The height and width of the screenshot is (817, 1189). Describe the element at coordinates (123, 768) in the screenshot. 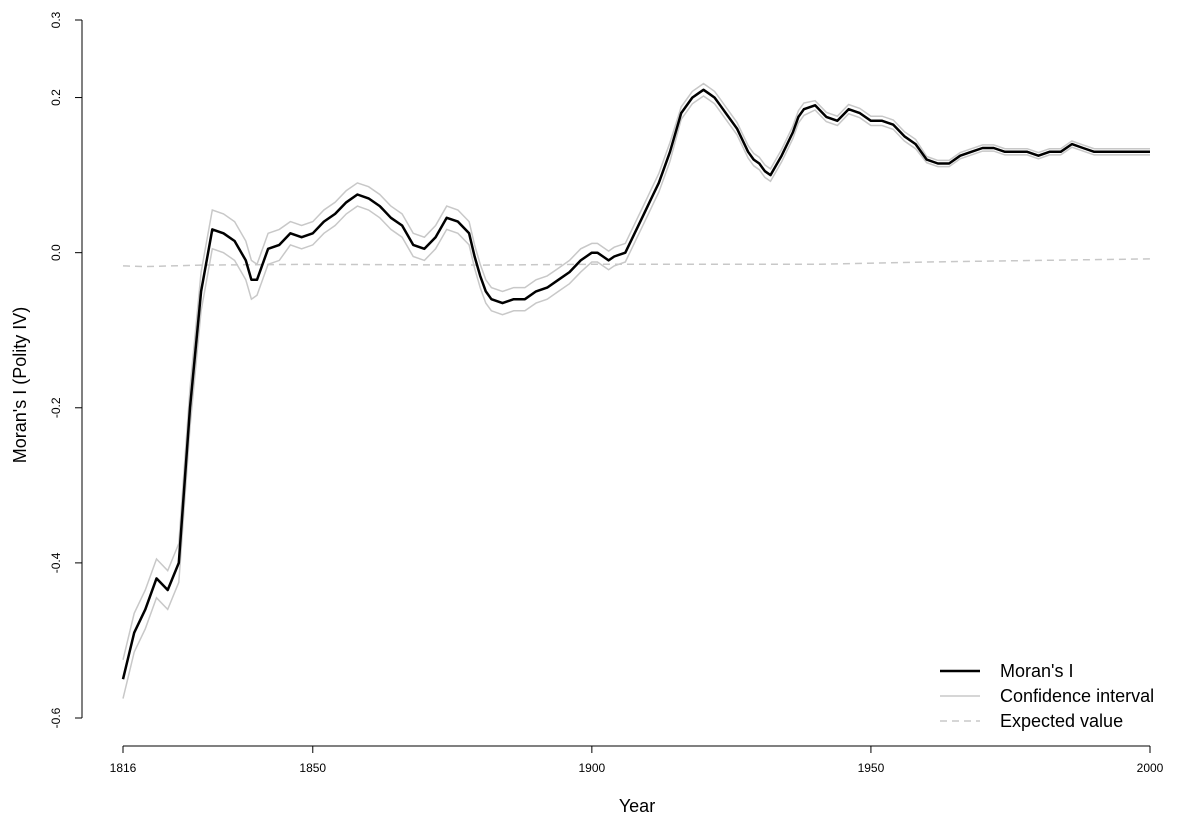

I see `x-tick-label: 1816` at that location.